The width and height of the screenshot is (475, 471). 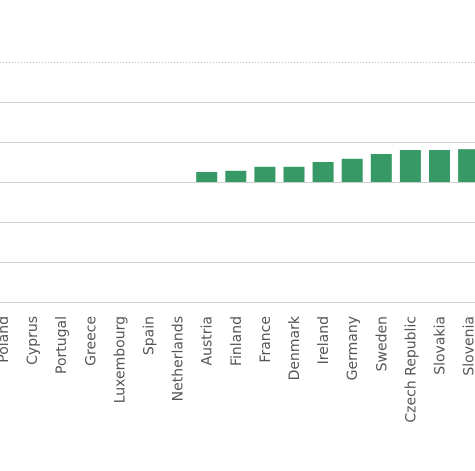 What do you see at coordinates (62, 345) in the screenshot?
I see `x-tick-label: Portugal` at bounding box center [62, 345].